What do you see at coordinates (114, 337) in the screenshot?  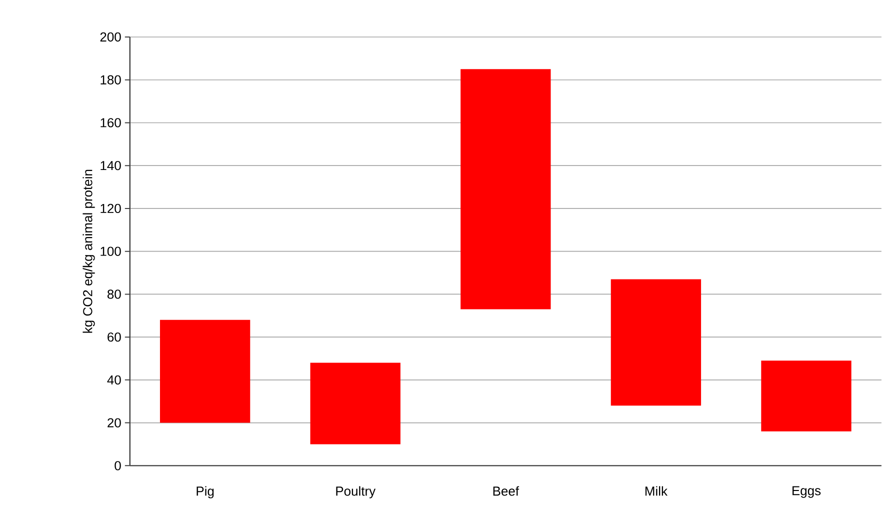 I see `y-tick-label: 60` at bounding box center [114, 337].